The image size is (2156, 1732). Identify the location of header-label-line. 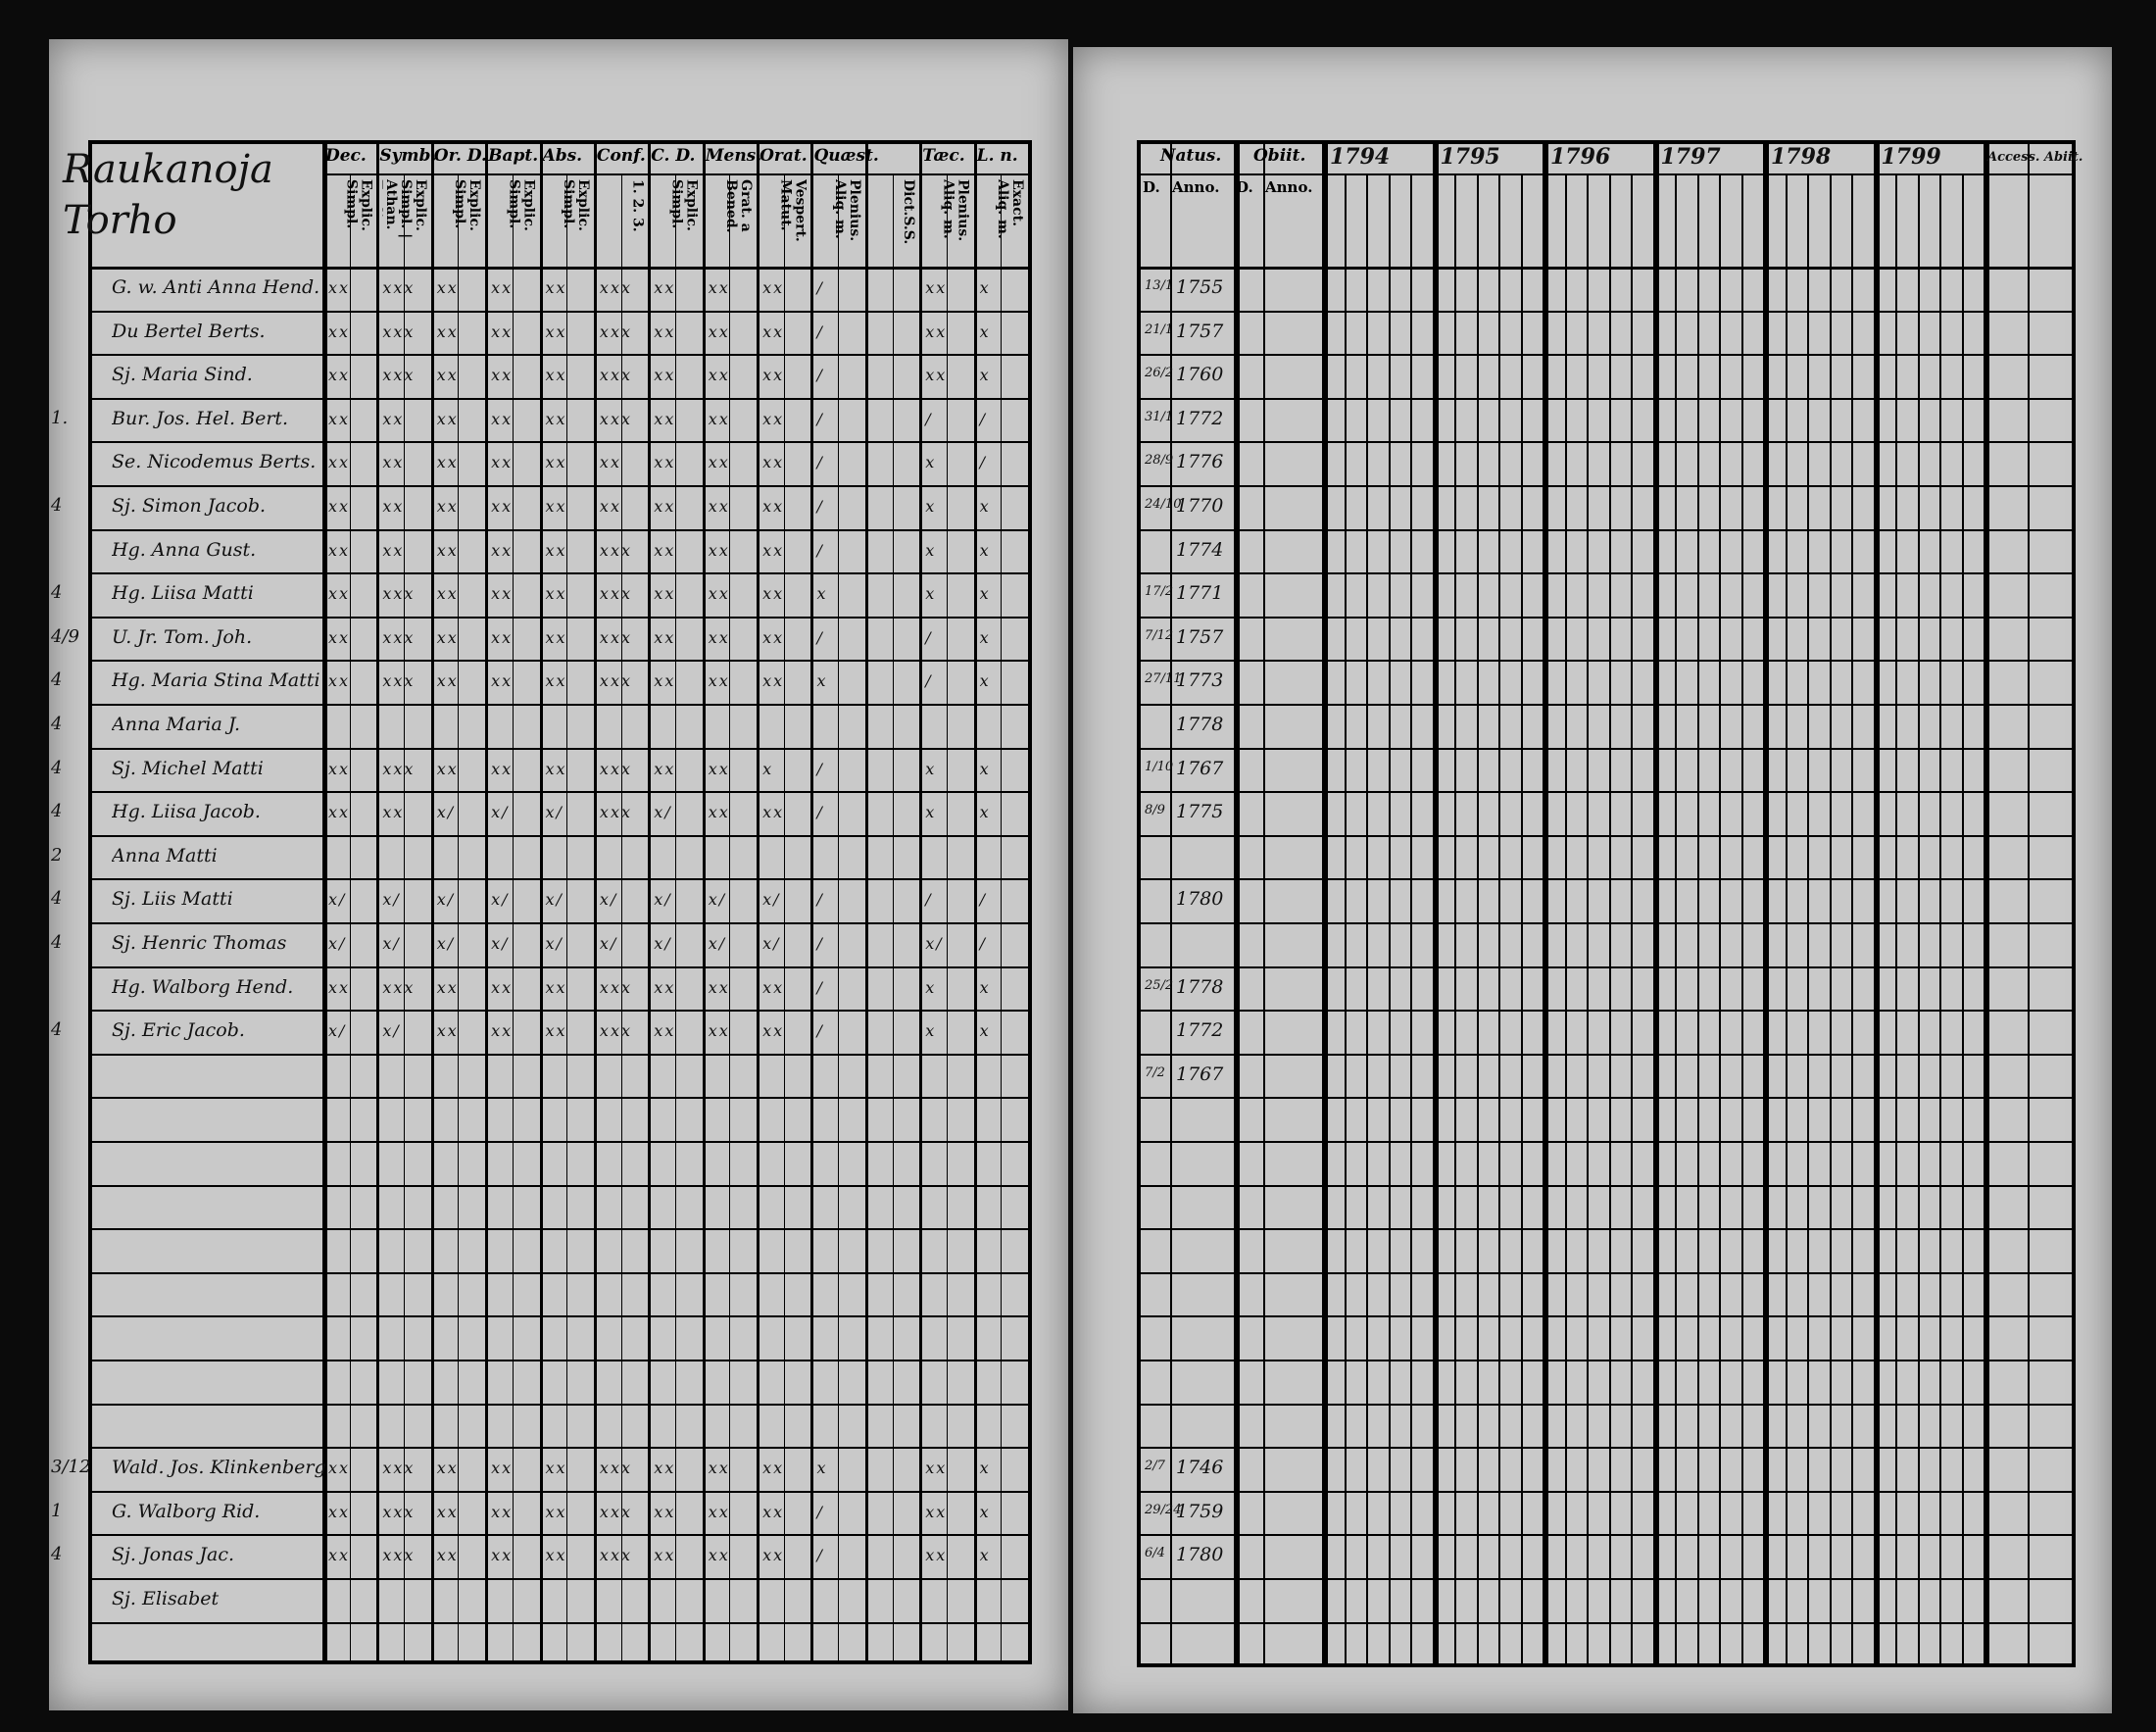
(1606, 174).